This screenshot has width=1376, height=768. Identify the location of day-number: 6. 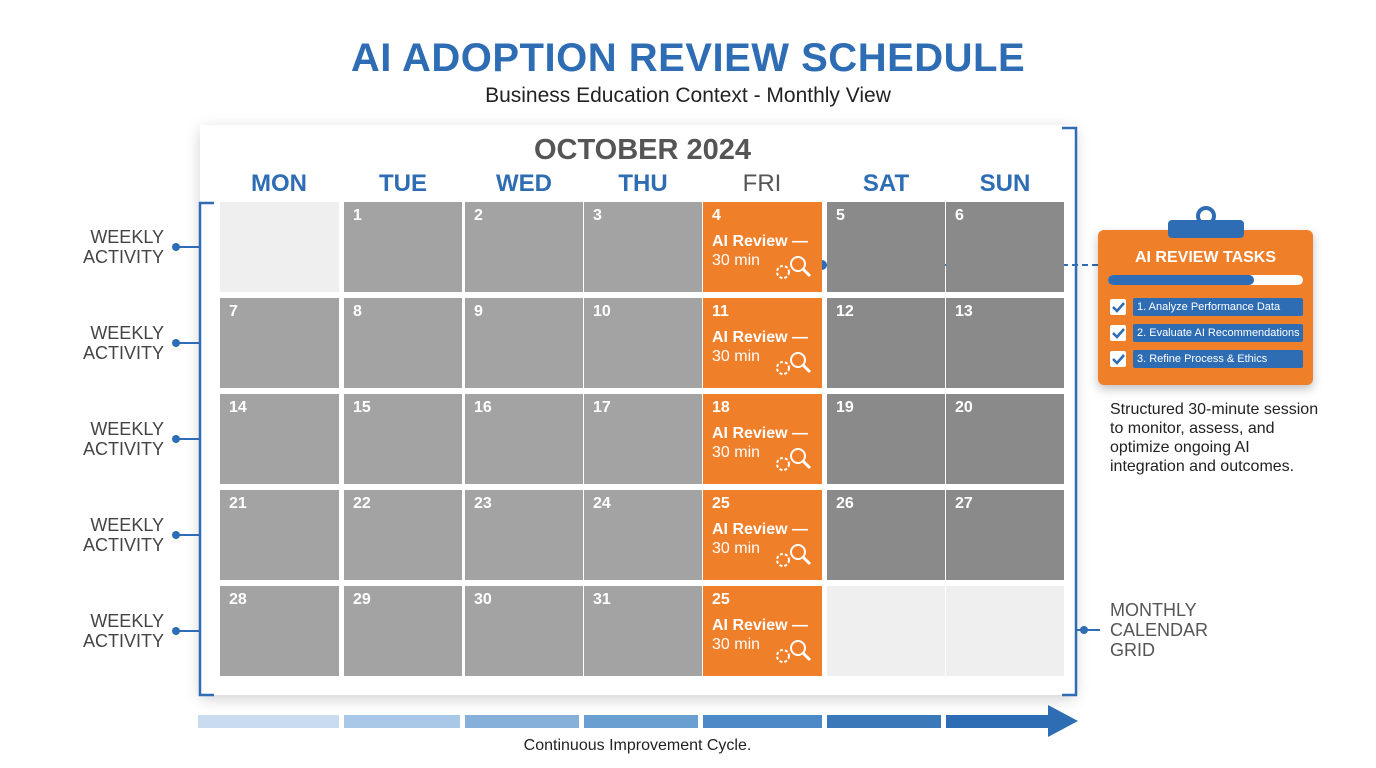
(959, 215).